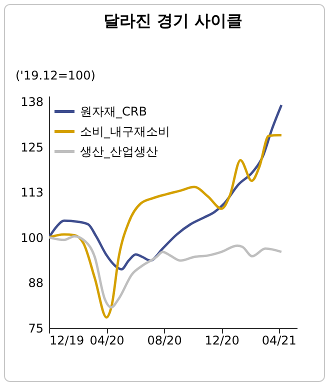  What do you see at coordinates (125, 131) in the screenshot?
I see `legend-label: 소비_내구재소비` at bounding box center [125, 131].